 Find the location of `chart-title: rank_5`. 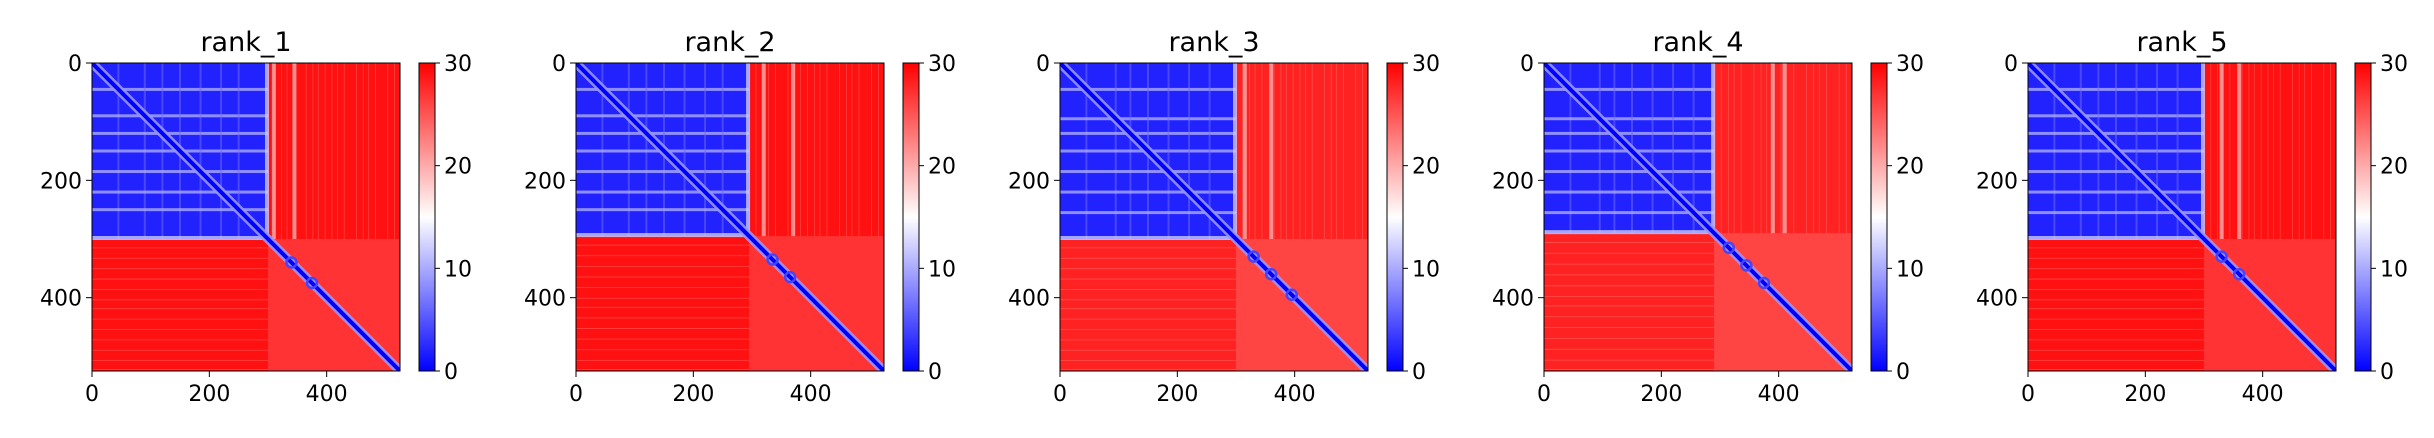

chart-title: rank_5 is located at coordinates (2181, 42).